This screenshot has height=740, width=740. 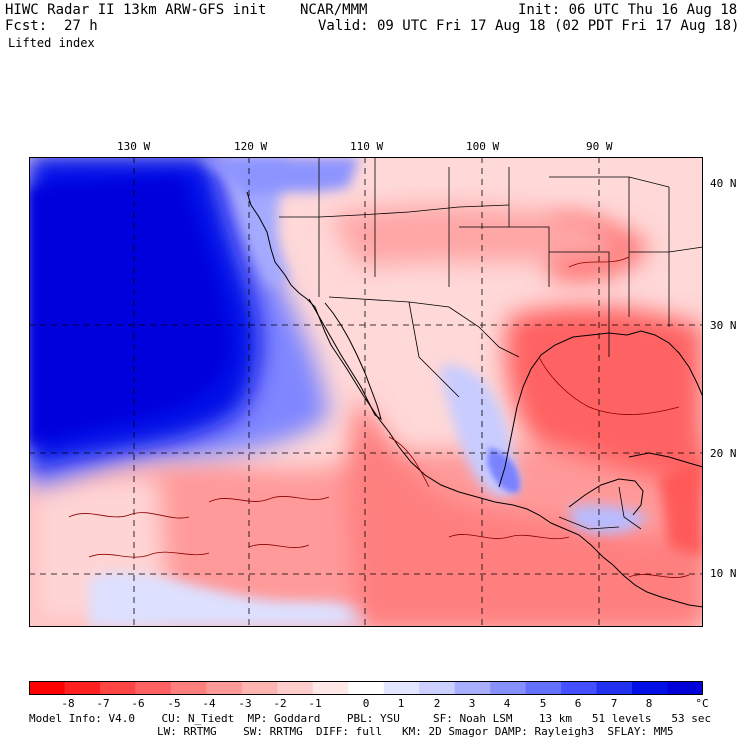 What do you see at coordinates (681, 507) in the screenshot?
I see `field-caribbean-red` at bounding box center [681, 507].